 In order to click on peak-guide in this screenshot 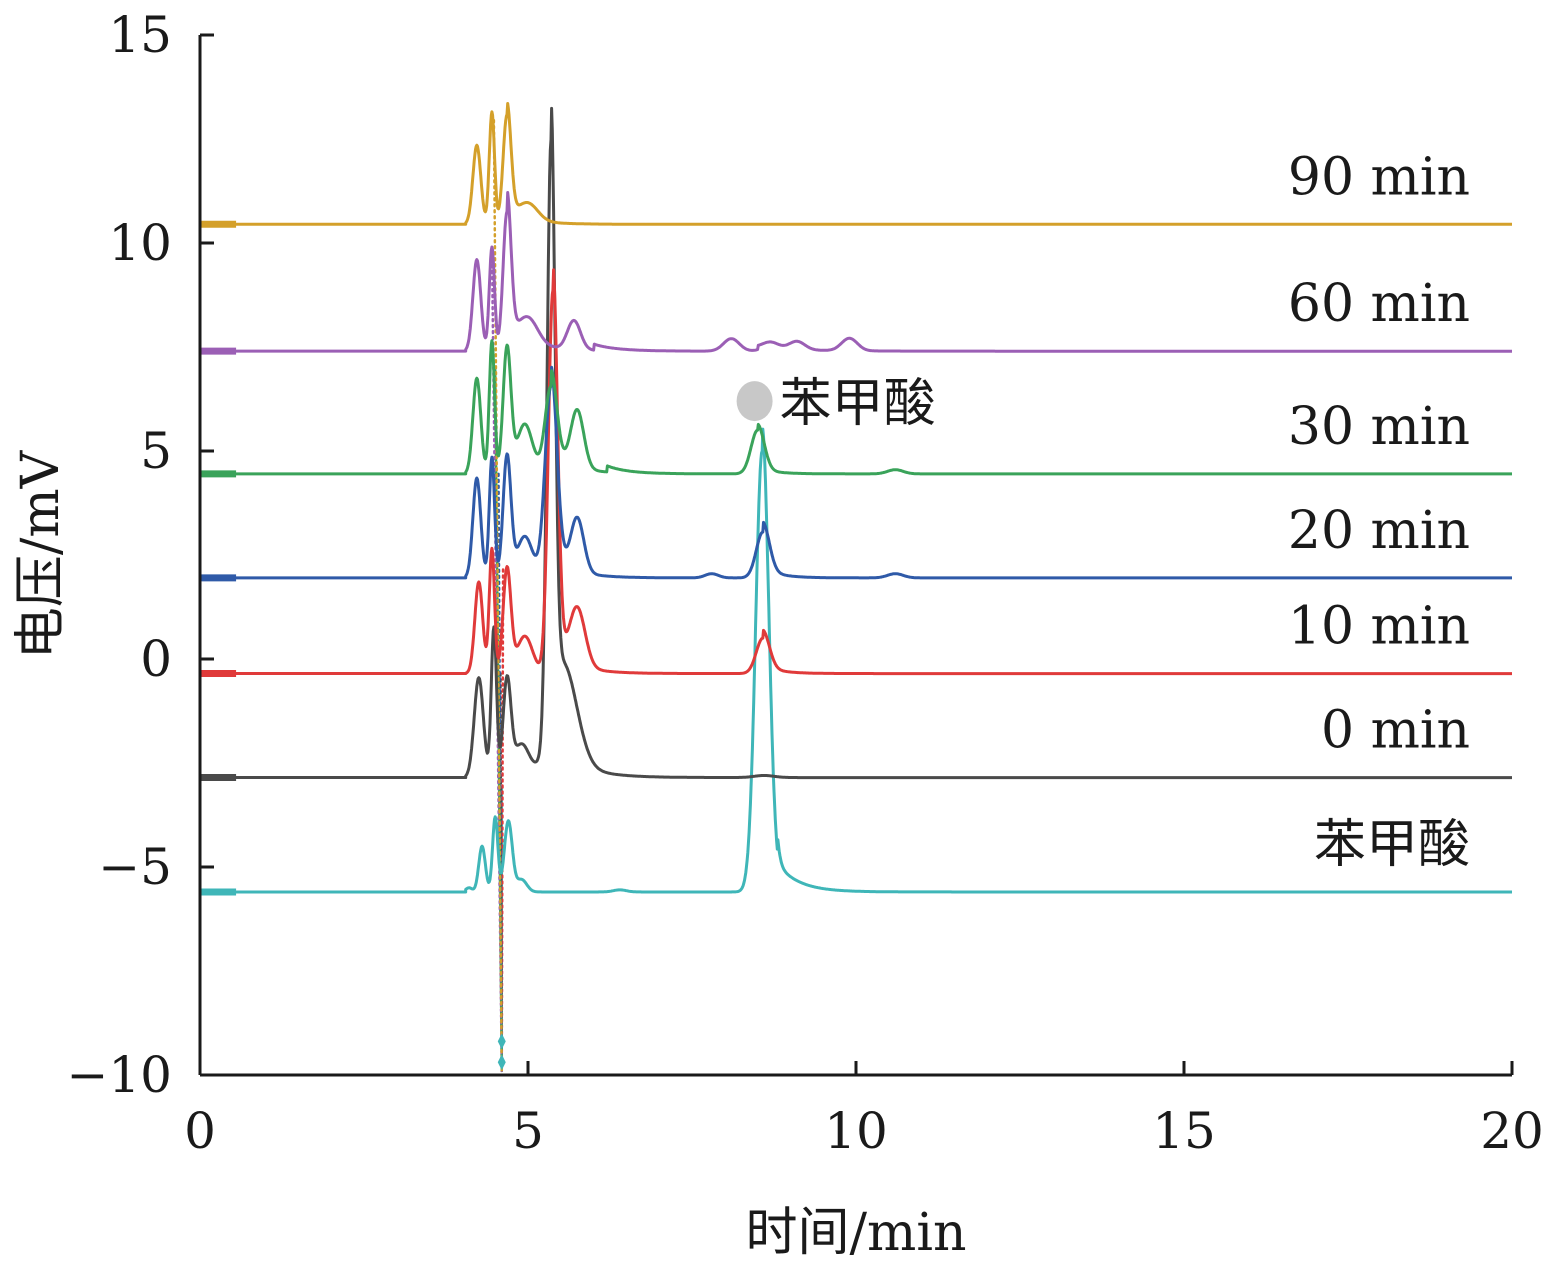, I will do `click(502, 820)`.